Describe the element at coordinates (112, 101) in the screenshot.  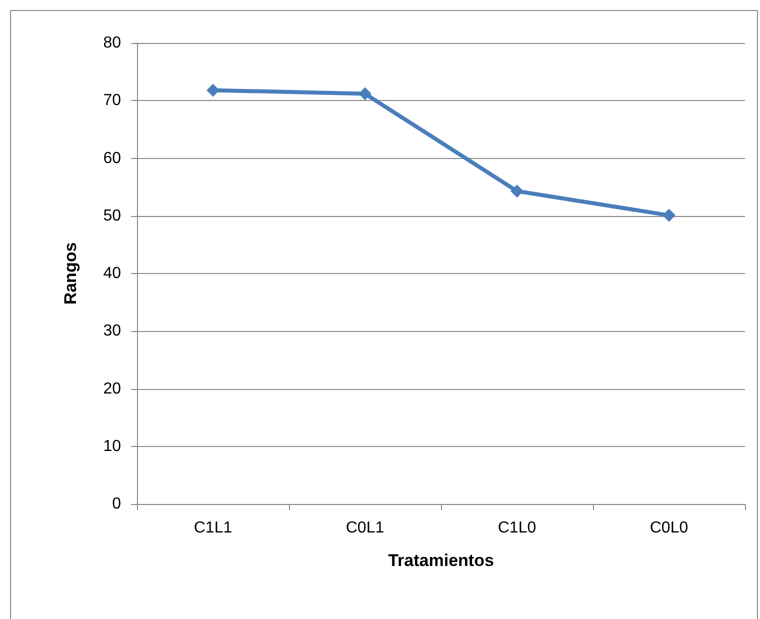
I see `y-tick-label: 70` at that location.